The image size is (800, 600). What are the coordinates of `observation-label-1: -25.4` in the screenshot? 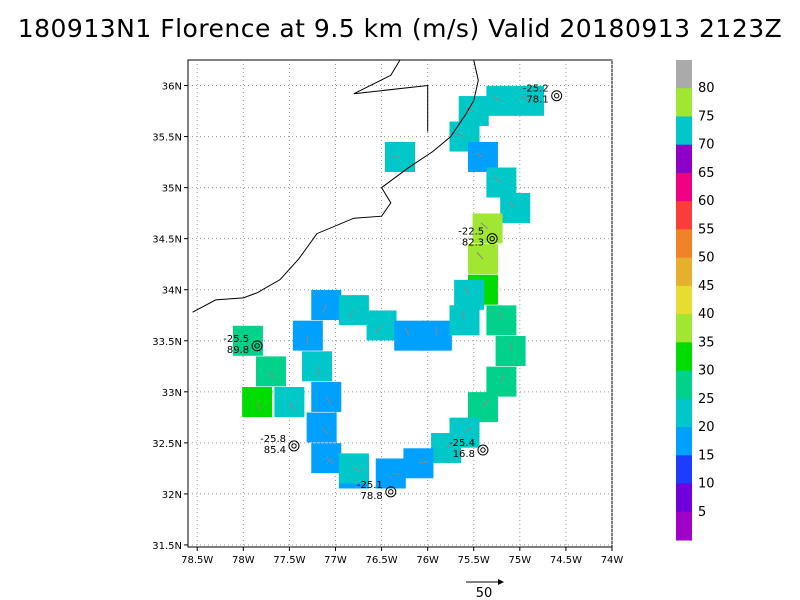 It's located at (462, 443).